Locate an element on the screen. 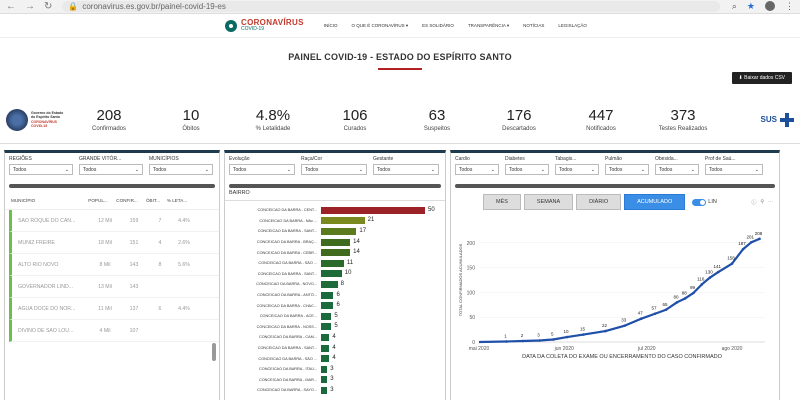 Image resolution: width=800 pixels, height=400 pixels. bairro-bar-row: CONCEICAO DA BARRA - ACE... 5 is located at coordinates (335, 316).